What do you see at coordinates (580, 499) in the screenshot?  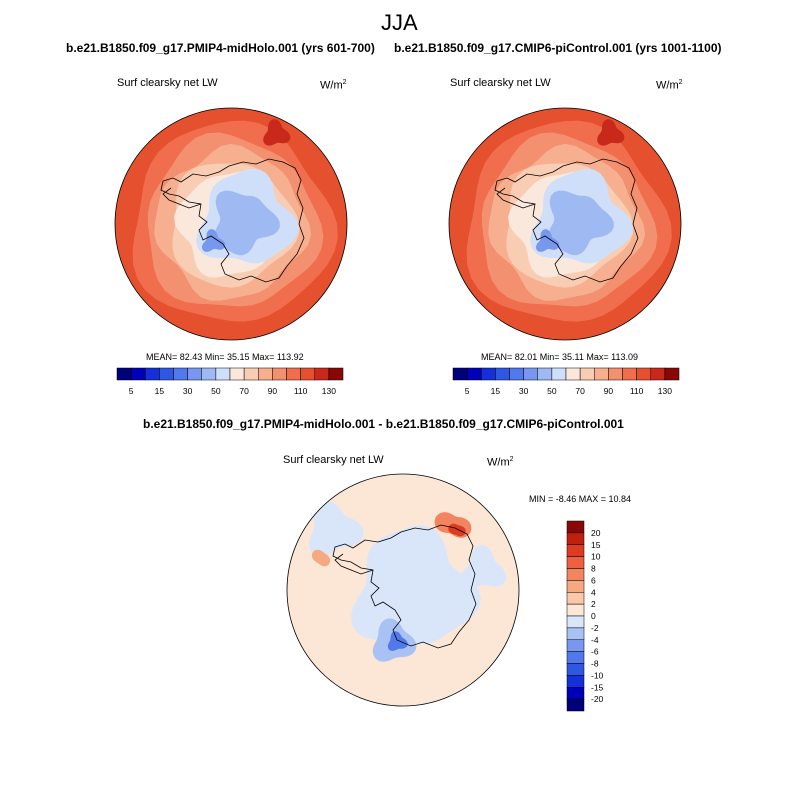 I see `diff-stats: MIN = -8.46 MAX = 10.84` at bounding box center [580, 499].